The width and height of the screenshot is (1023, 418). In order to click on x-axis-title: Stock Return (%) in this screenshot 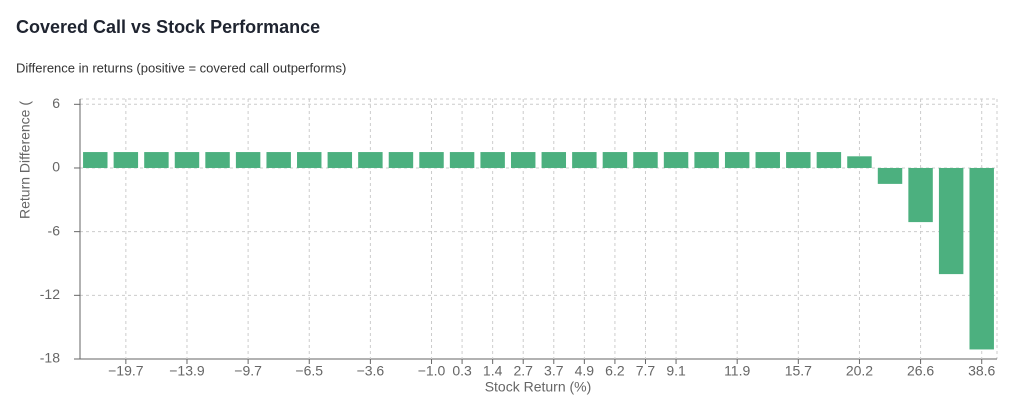, I will do `click(538, 387)`.